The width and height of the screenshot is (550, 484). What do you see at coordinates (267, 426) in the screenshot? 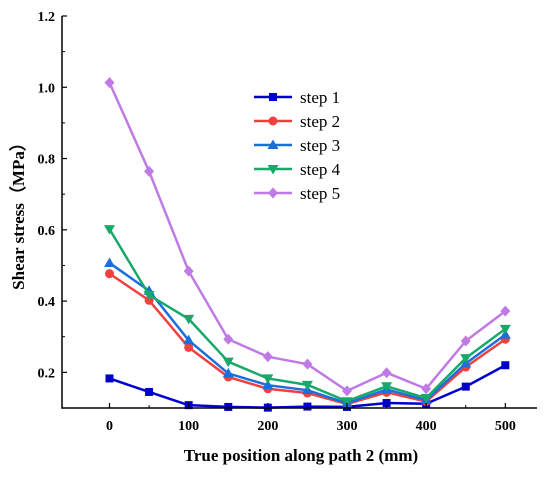
I see `x-tick-label: 200` at bounding box center [267, 426].